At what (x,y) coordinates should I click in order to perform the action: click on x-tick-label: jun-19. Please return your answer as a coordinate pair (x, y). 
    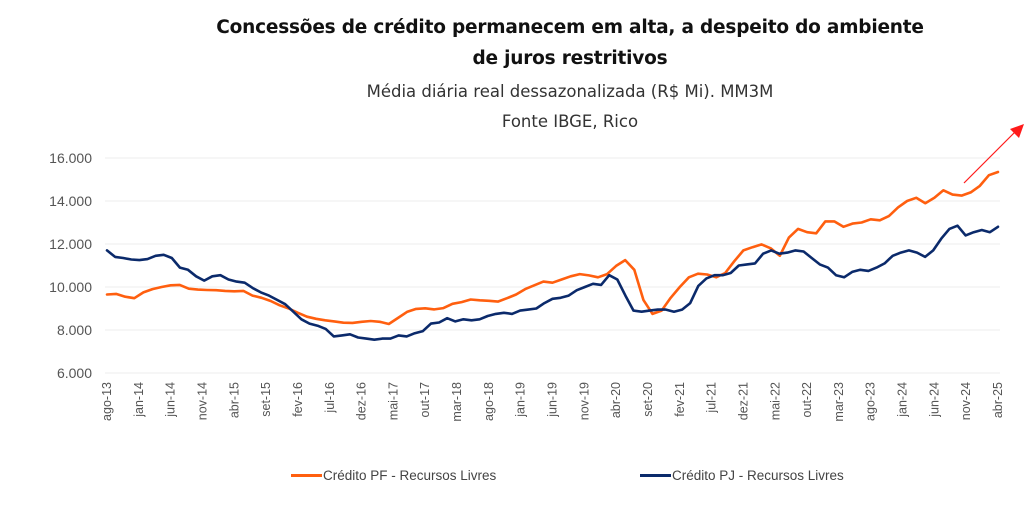
    Looking at the image, I should click on (553, 400).